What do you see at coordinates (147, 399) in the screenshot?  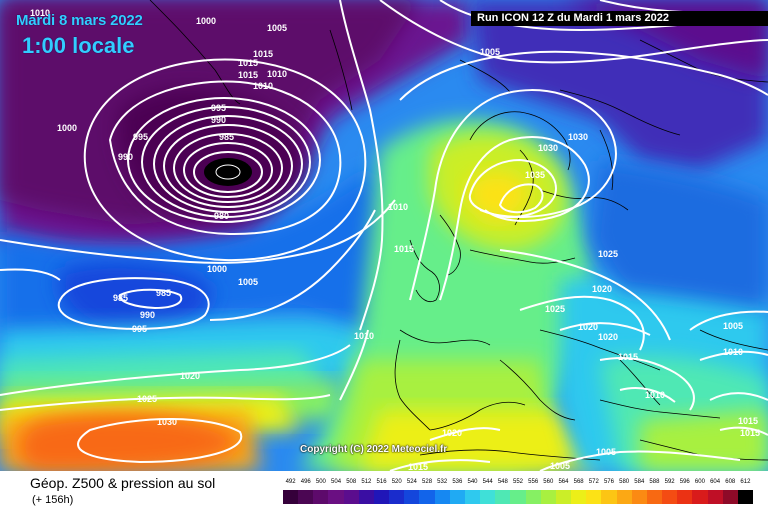 I see `isobar-label: 1025` at bounding box center [147, 399].